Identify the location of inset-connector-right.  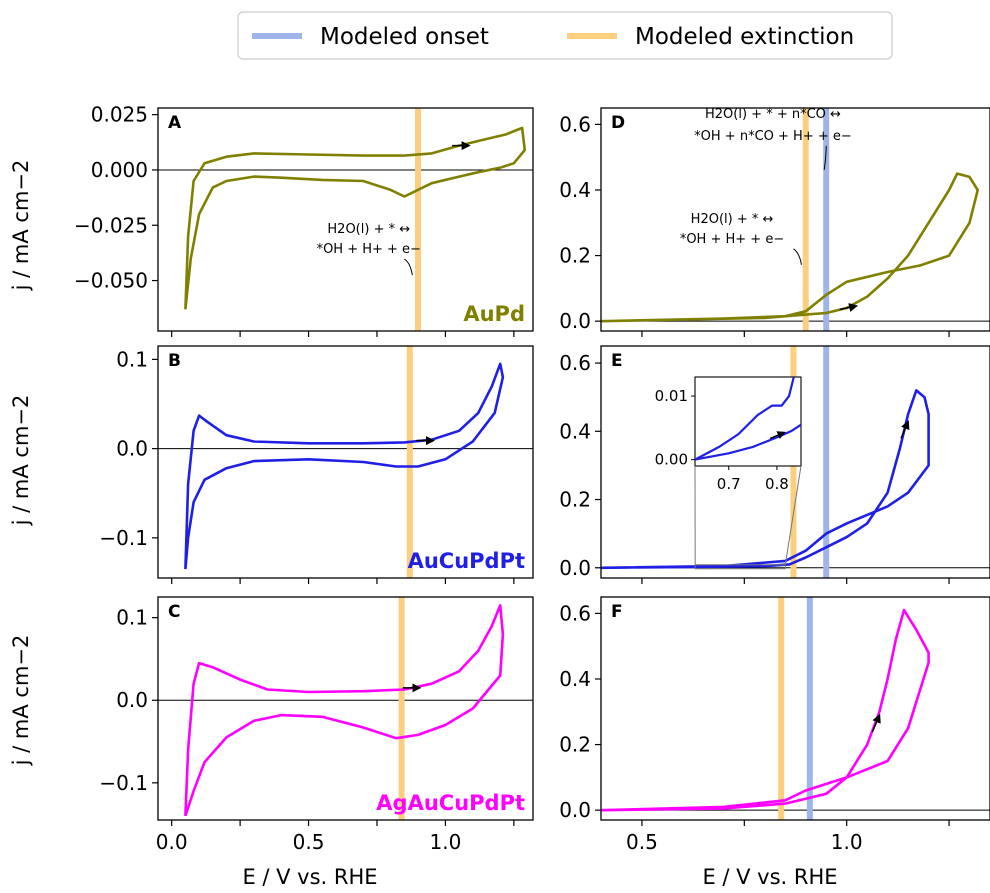
(793, 515).